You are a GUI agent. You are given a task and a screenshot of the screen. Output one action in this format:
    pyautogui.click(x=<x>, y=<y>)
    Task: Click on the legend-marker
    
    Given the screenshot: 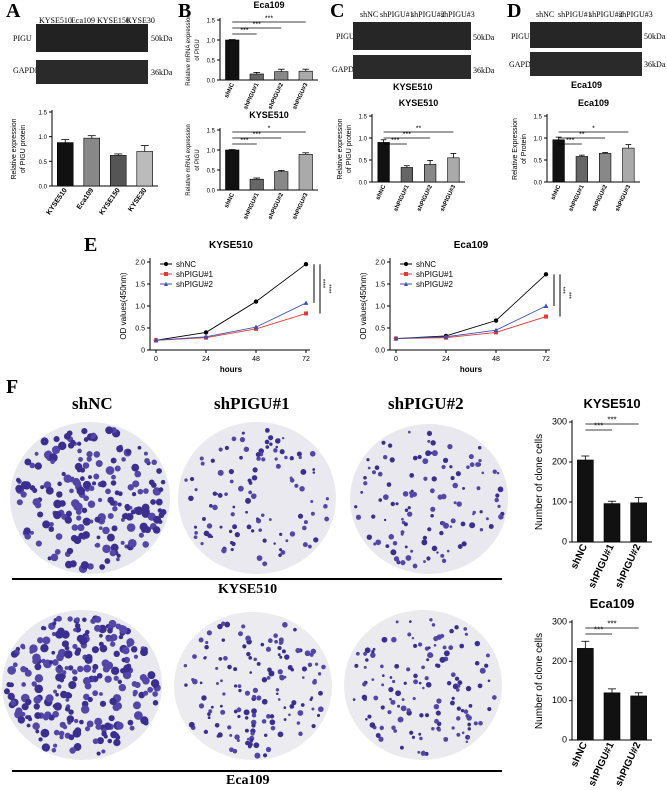 What is the action you would take?
    pyautogui.click(x=406, y=283)
    